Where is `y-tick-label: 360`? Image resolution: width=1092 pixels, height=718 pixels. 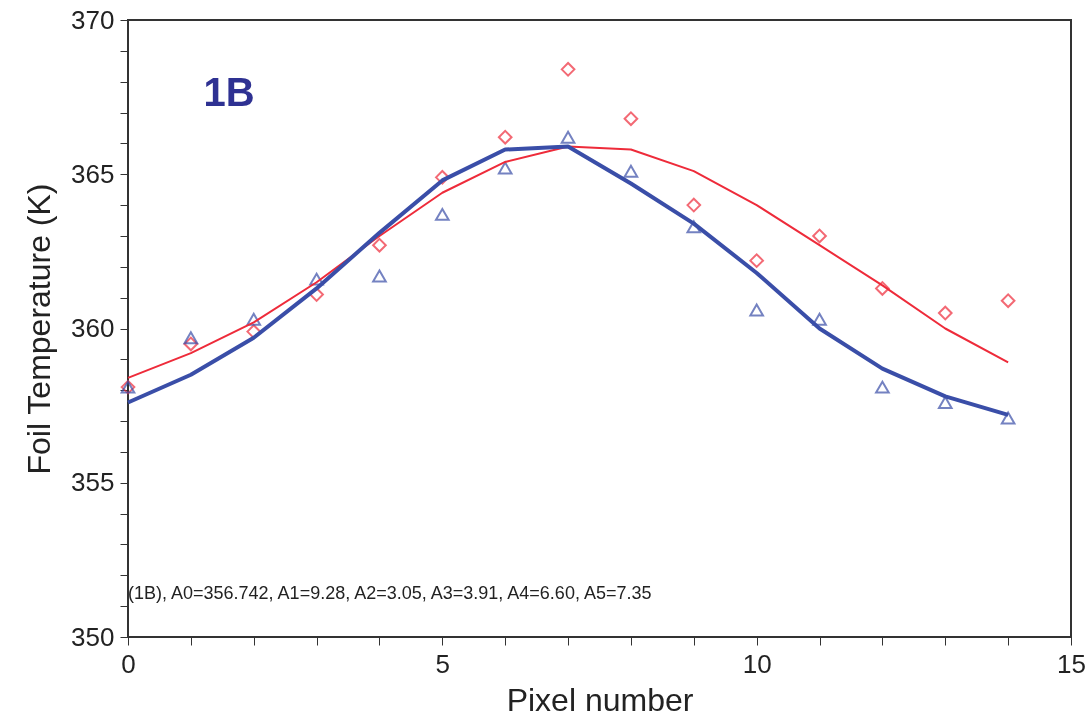 y-tick-label: 360 is located at coordinates (93, 328).